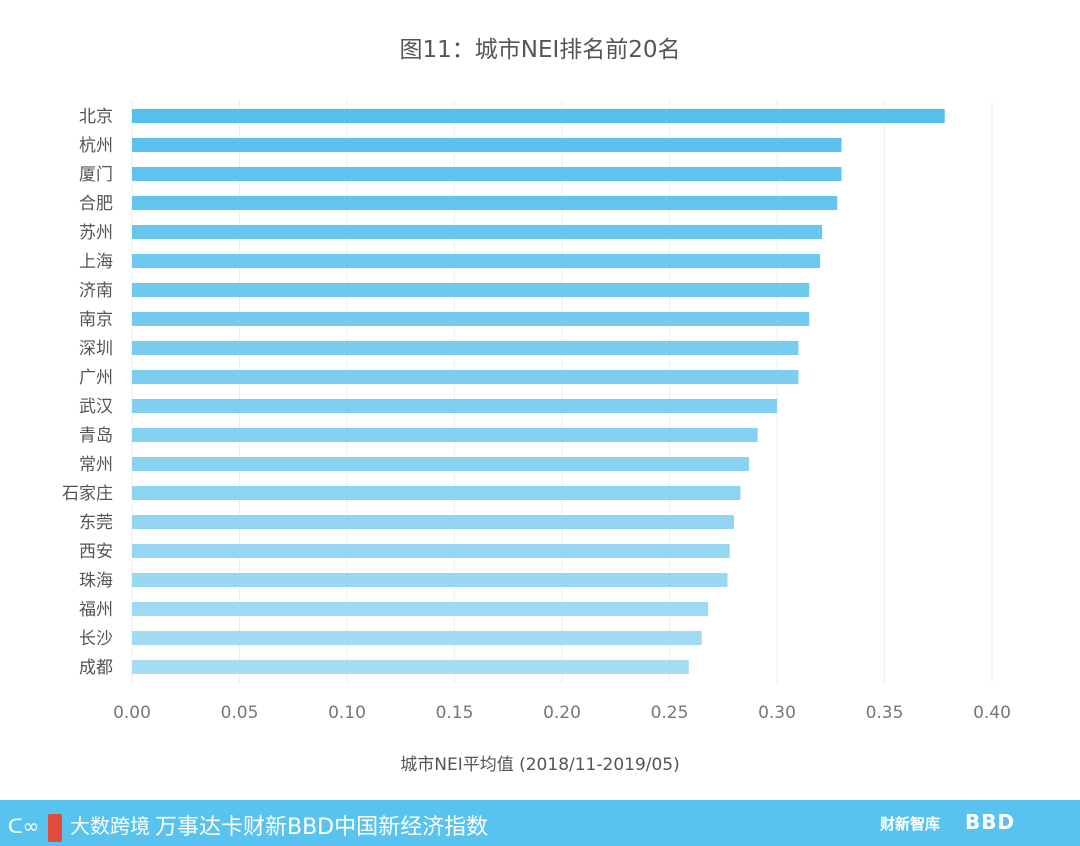  Describe the element at coordinates (54, 827) in the screenshot. I see `logo-badge-icon` at that location.